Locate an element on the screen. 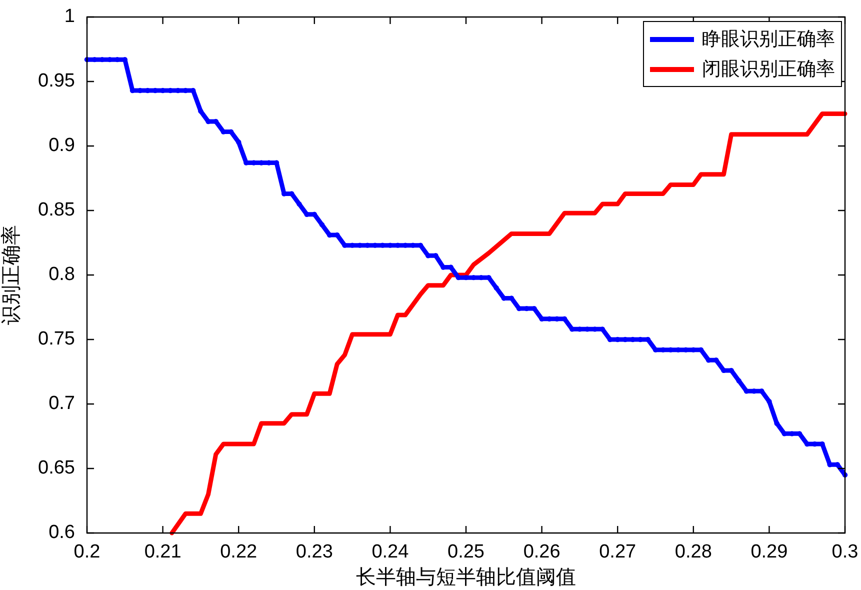  y-tick-label: 0.85 is located at coordinates (56, 210).